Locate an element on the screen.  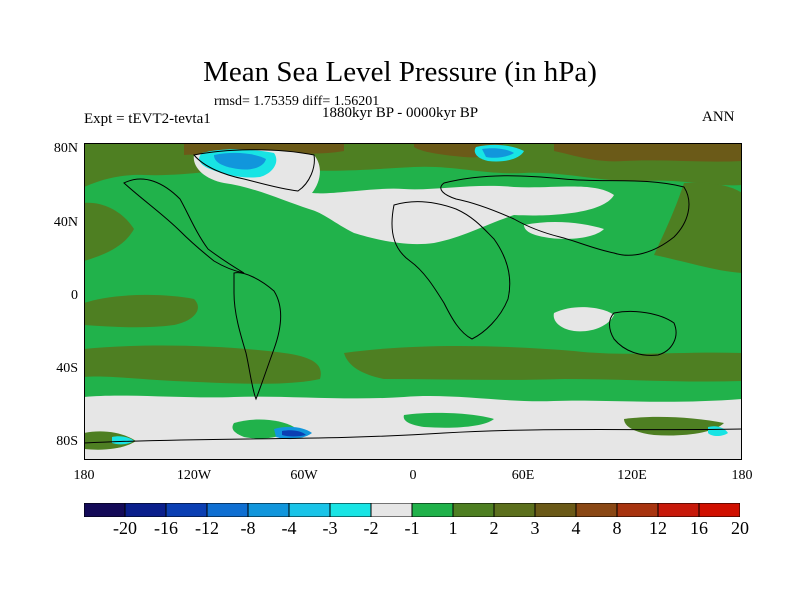
colorbar-label: 4 is located at coordinates (576, 528).